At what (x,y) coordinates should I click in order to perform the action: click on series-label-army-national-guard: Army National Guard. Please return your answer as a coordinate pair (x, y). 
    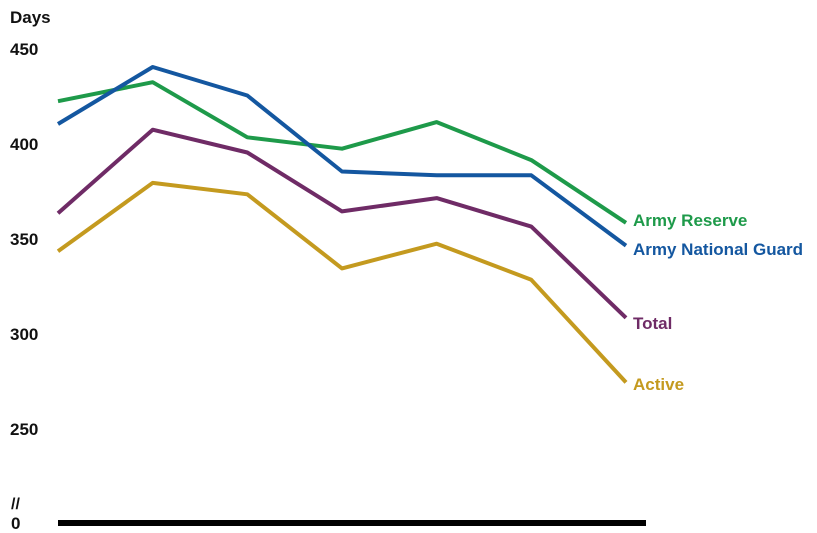
    Looking at the image, I should click on (718, 249).